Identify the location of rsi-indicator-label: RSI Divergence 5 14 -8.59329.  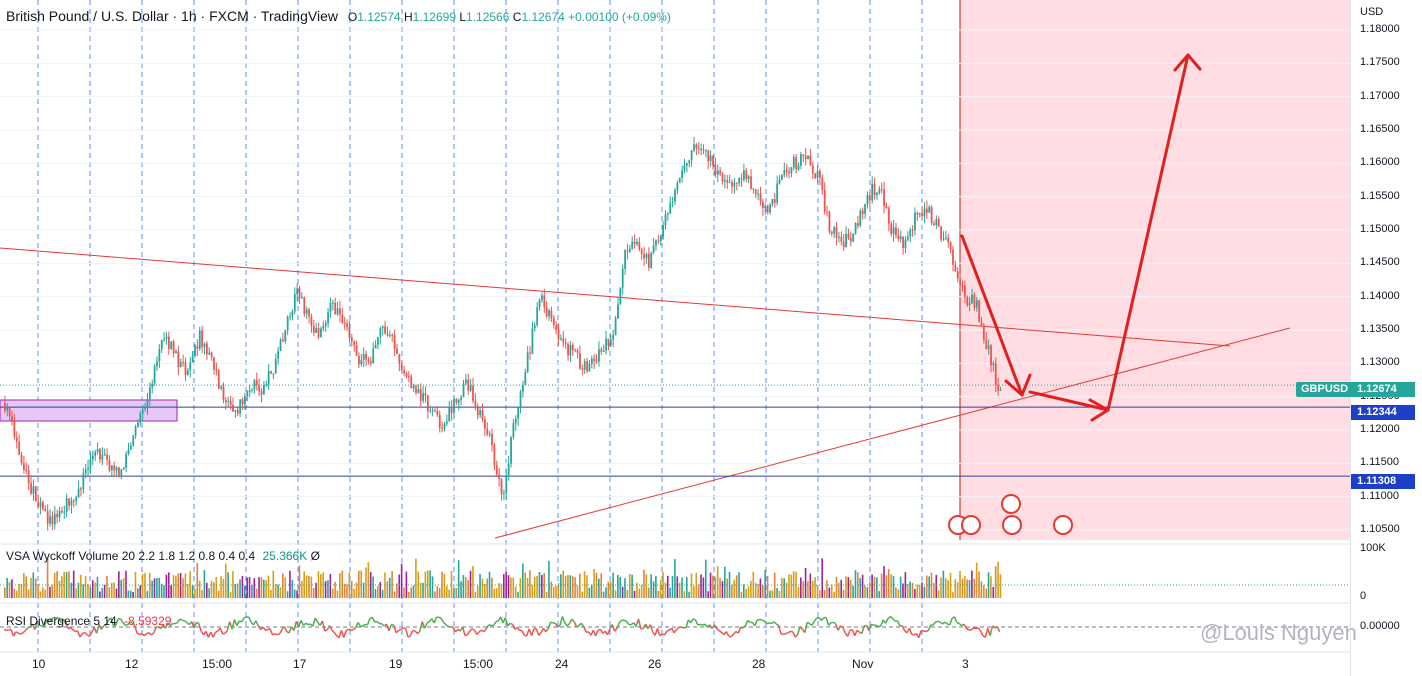
(89, 621).